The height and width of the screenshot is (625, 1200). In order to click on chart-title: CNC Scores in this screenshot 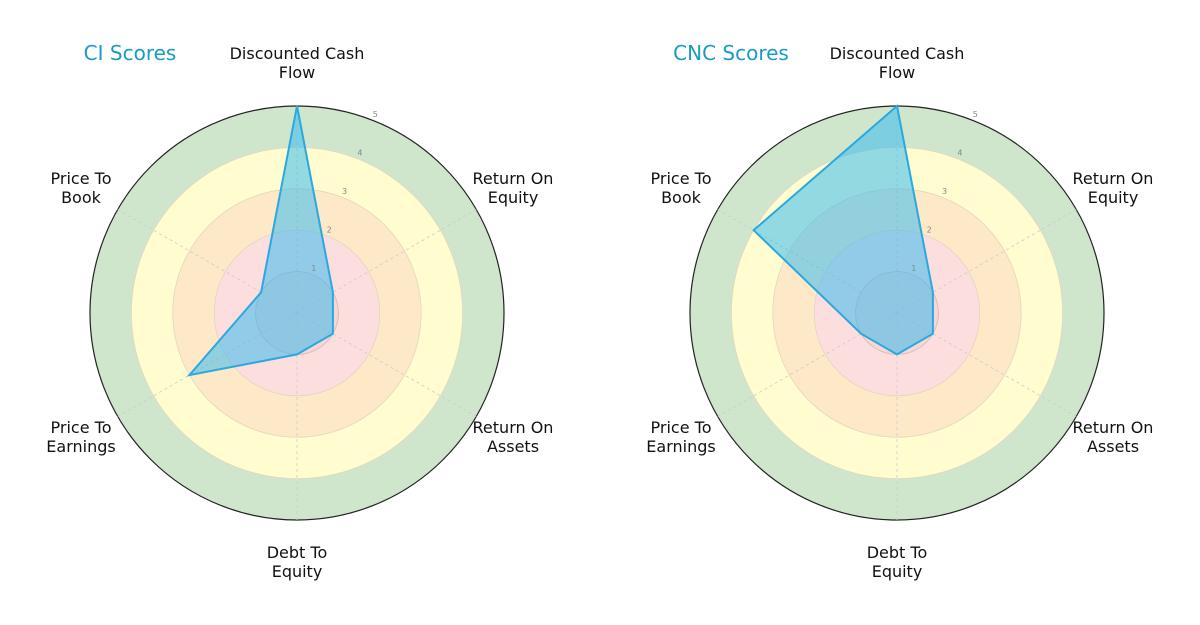, I will do `click(731, 53)`.